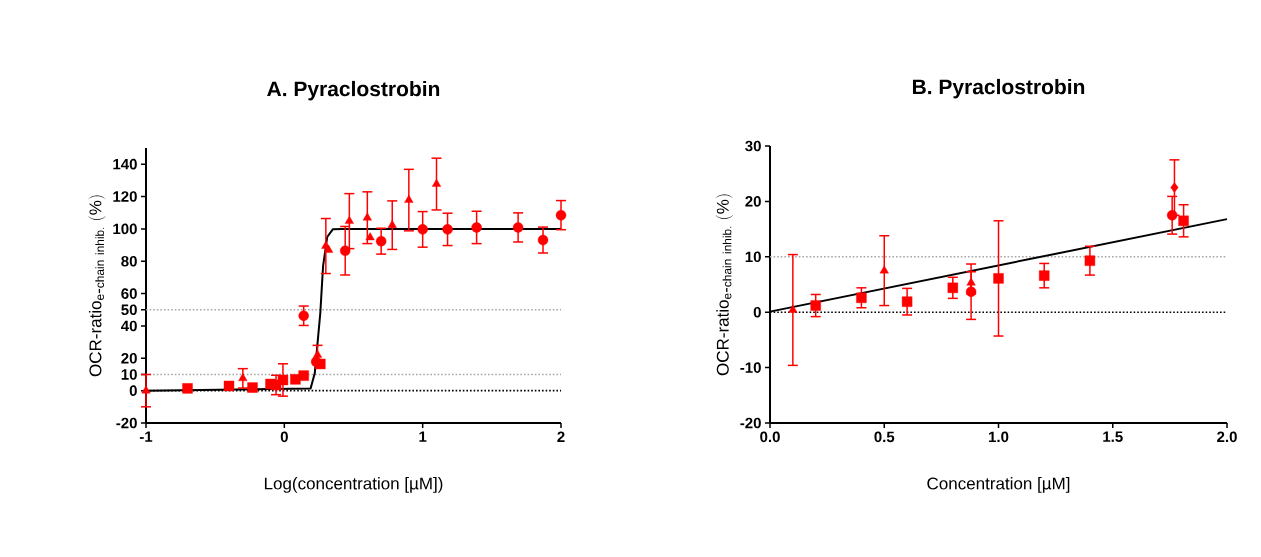 This screenshot has height=557, width=1261. I want to click on y-tick-label: 80, so click(129, 261).